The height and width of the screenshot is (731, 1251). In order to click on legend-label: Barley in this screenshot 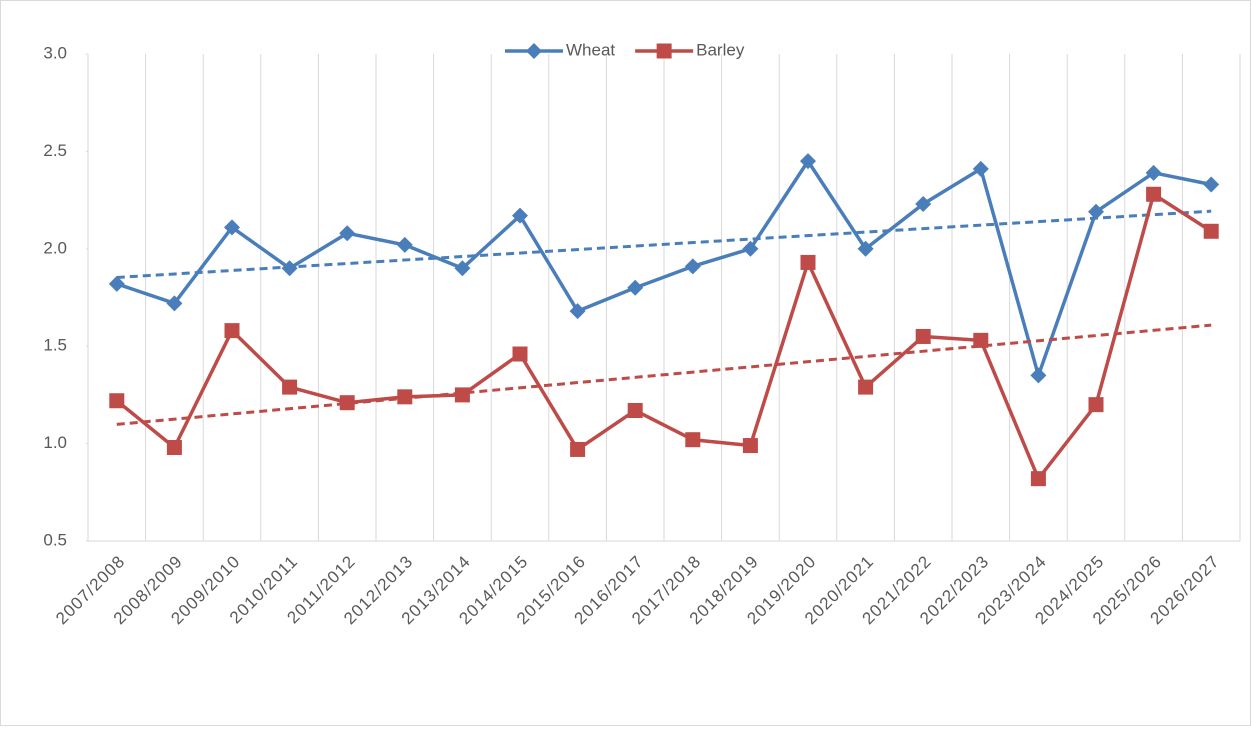, I will do `click(720, 49)`.